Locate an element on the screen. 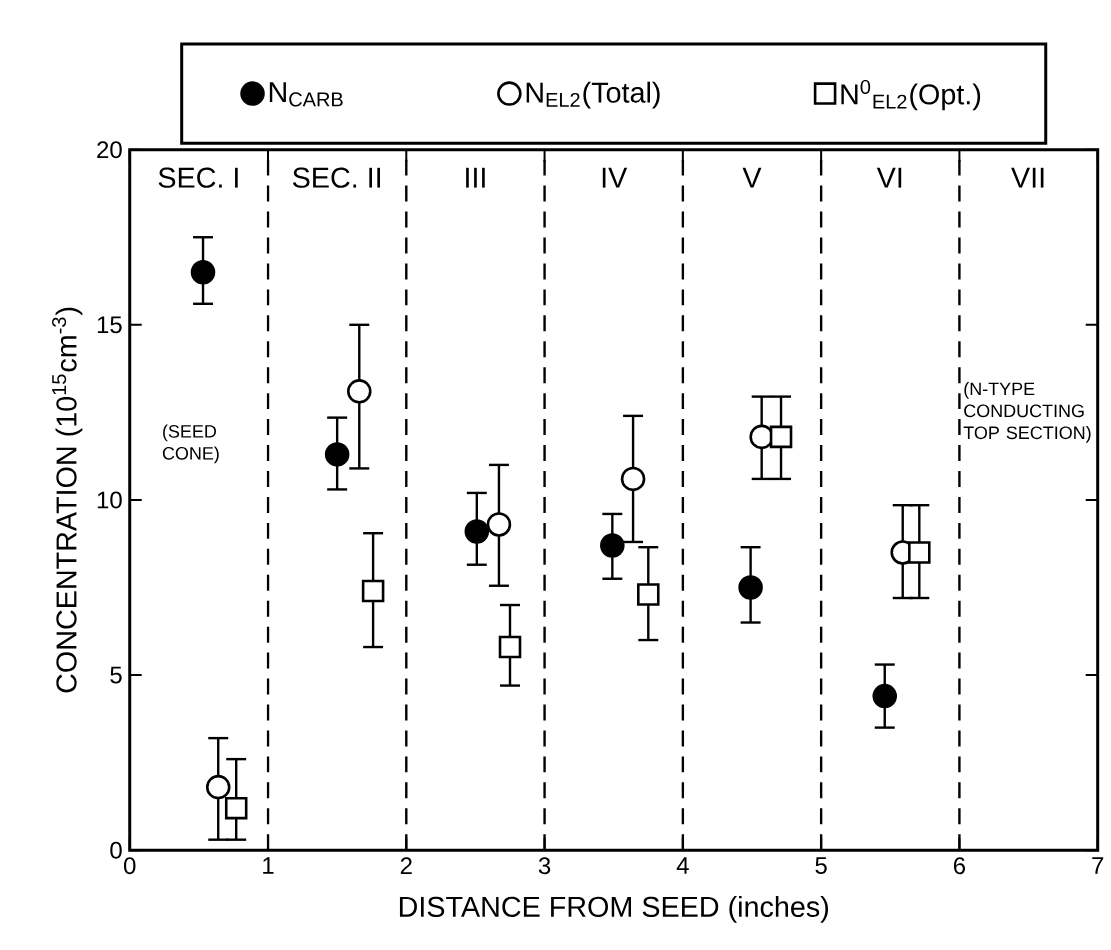 The image size is (1111, 950). annotation: (SEED CONE) is located at coordinates (190, 444).